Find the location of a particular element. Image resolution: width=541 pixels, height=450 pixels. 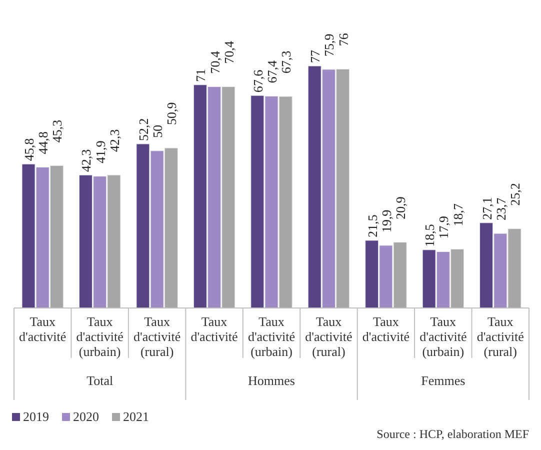

data-label: 19,9 is located at coordinates (386, 221).